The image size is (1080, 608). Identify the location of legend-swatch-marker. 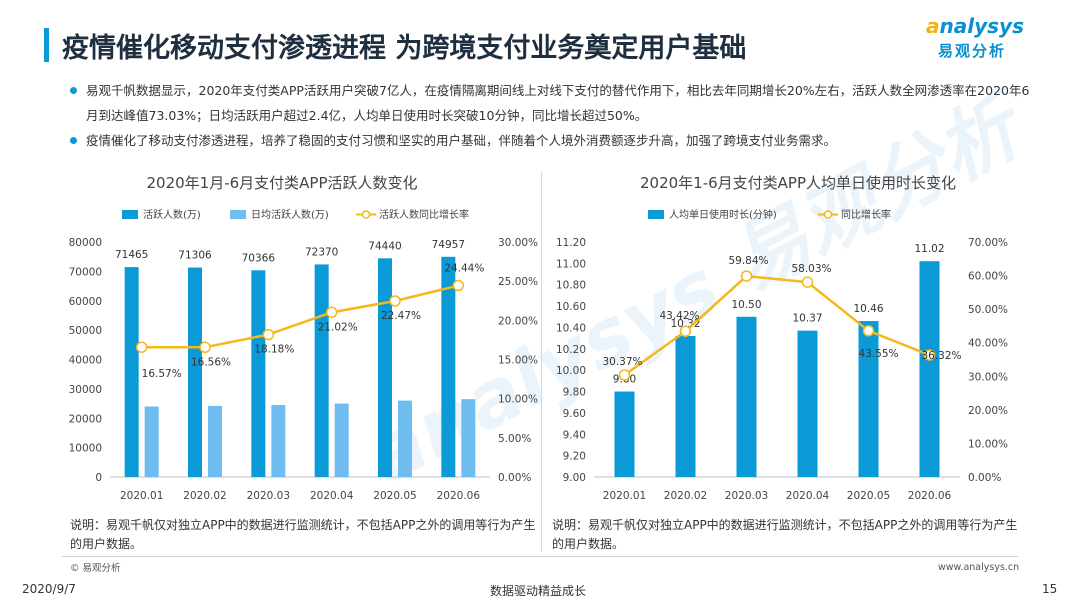
(366, 214).